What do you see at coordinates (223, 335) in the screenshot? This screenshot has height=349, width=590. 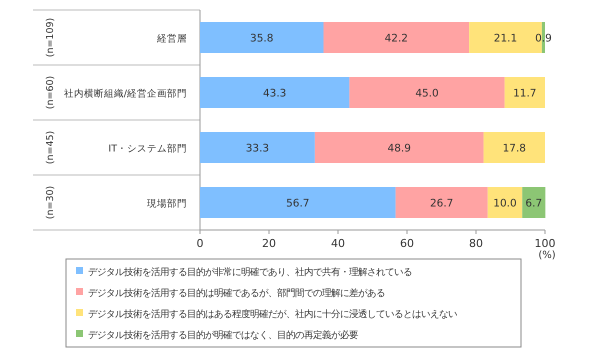 I see `legend-label: デジタル技術を活用する目的が明確ではなく、目的の再定義が必要` at bounding box center [223, 335].